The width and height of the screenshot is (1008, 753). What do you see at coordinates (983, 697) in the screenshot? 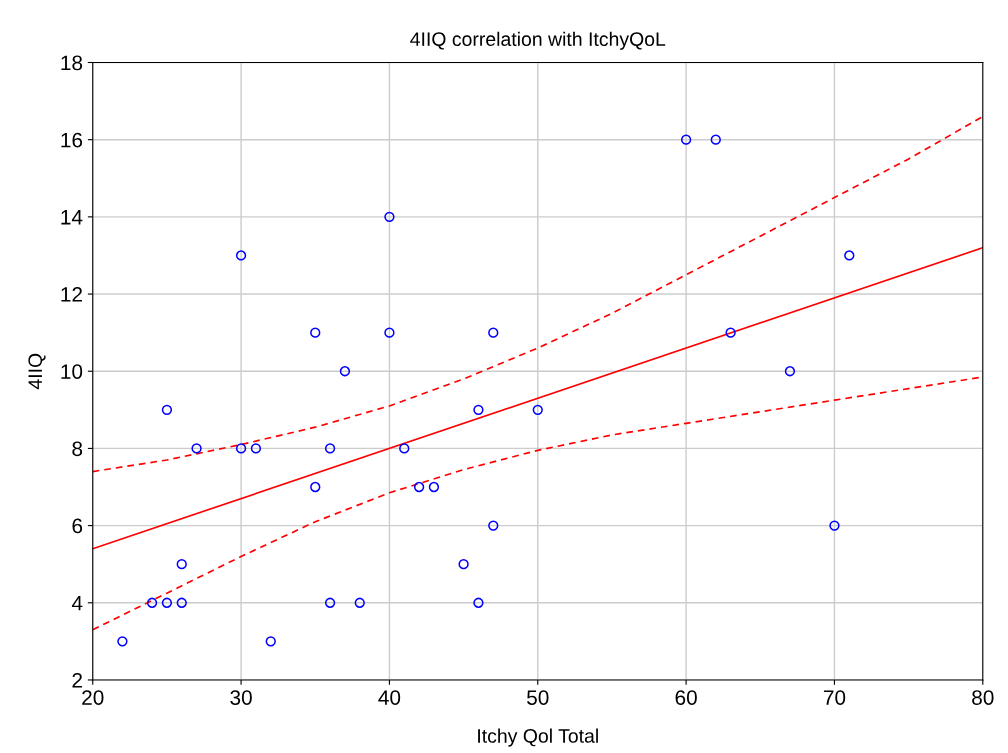
I see `x-tick-label: 80` at bounding box center [983, 697].